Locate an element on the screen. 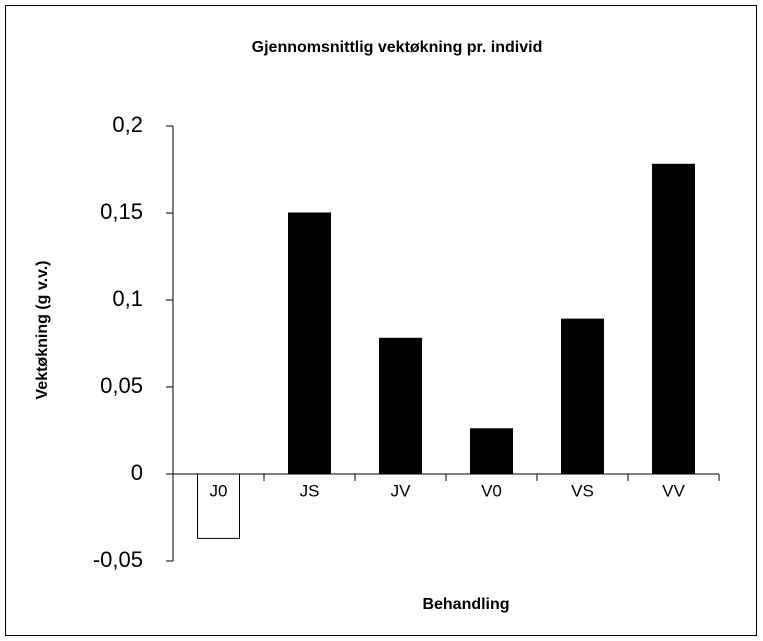 This screenshot has height=641, width=763. x-axis-title: Behandling is located at coordinates (465, 604).